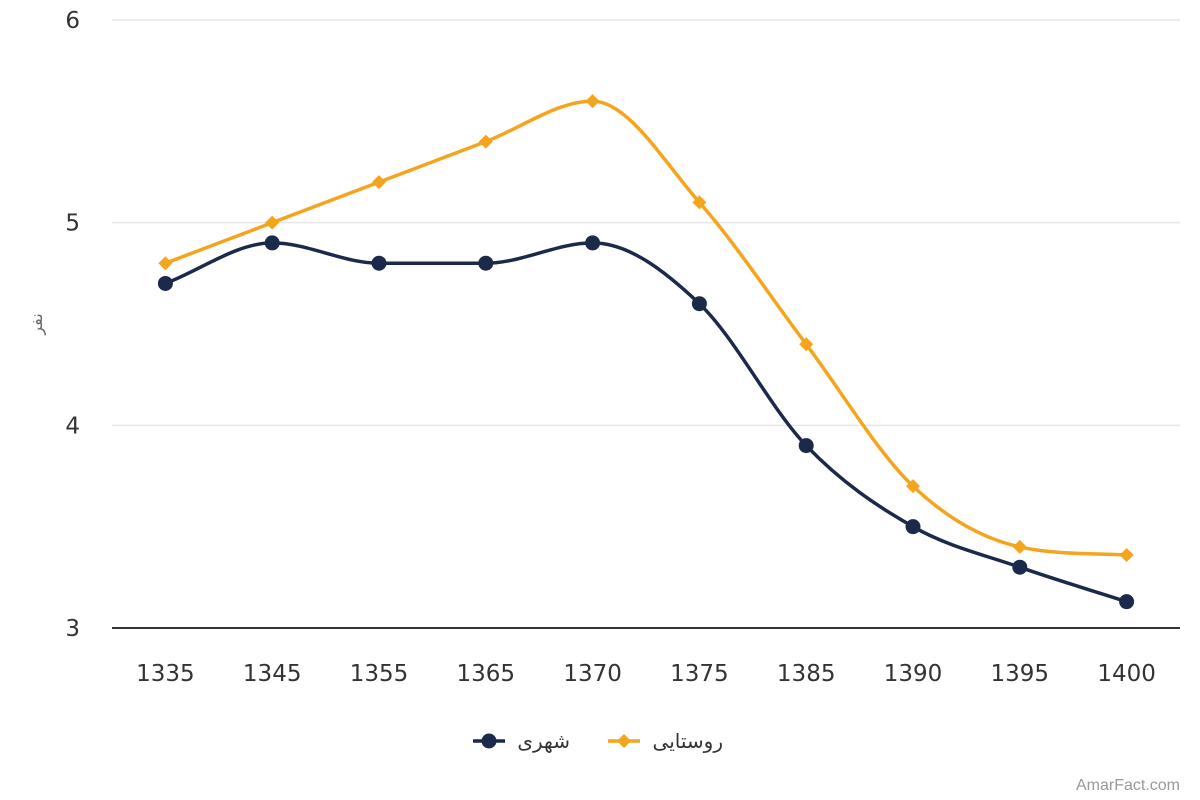 The width and height of the screenshot is (1200, 800). Describe the element at coordinates (592, 674) in the screenshot. I see `x-tick-label: 1370` at that location.